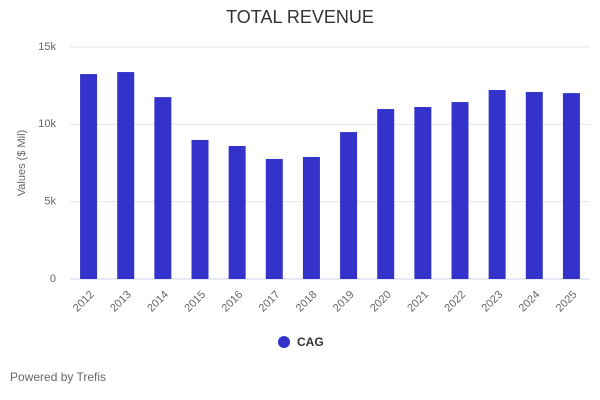 The image size is (600, 400). I want to click on y-tick-label: 5k, so click(50, 202).